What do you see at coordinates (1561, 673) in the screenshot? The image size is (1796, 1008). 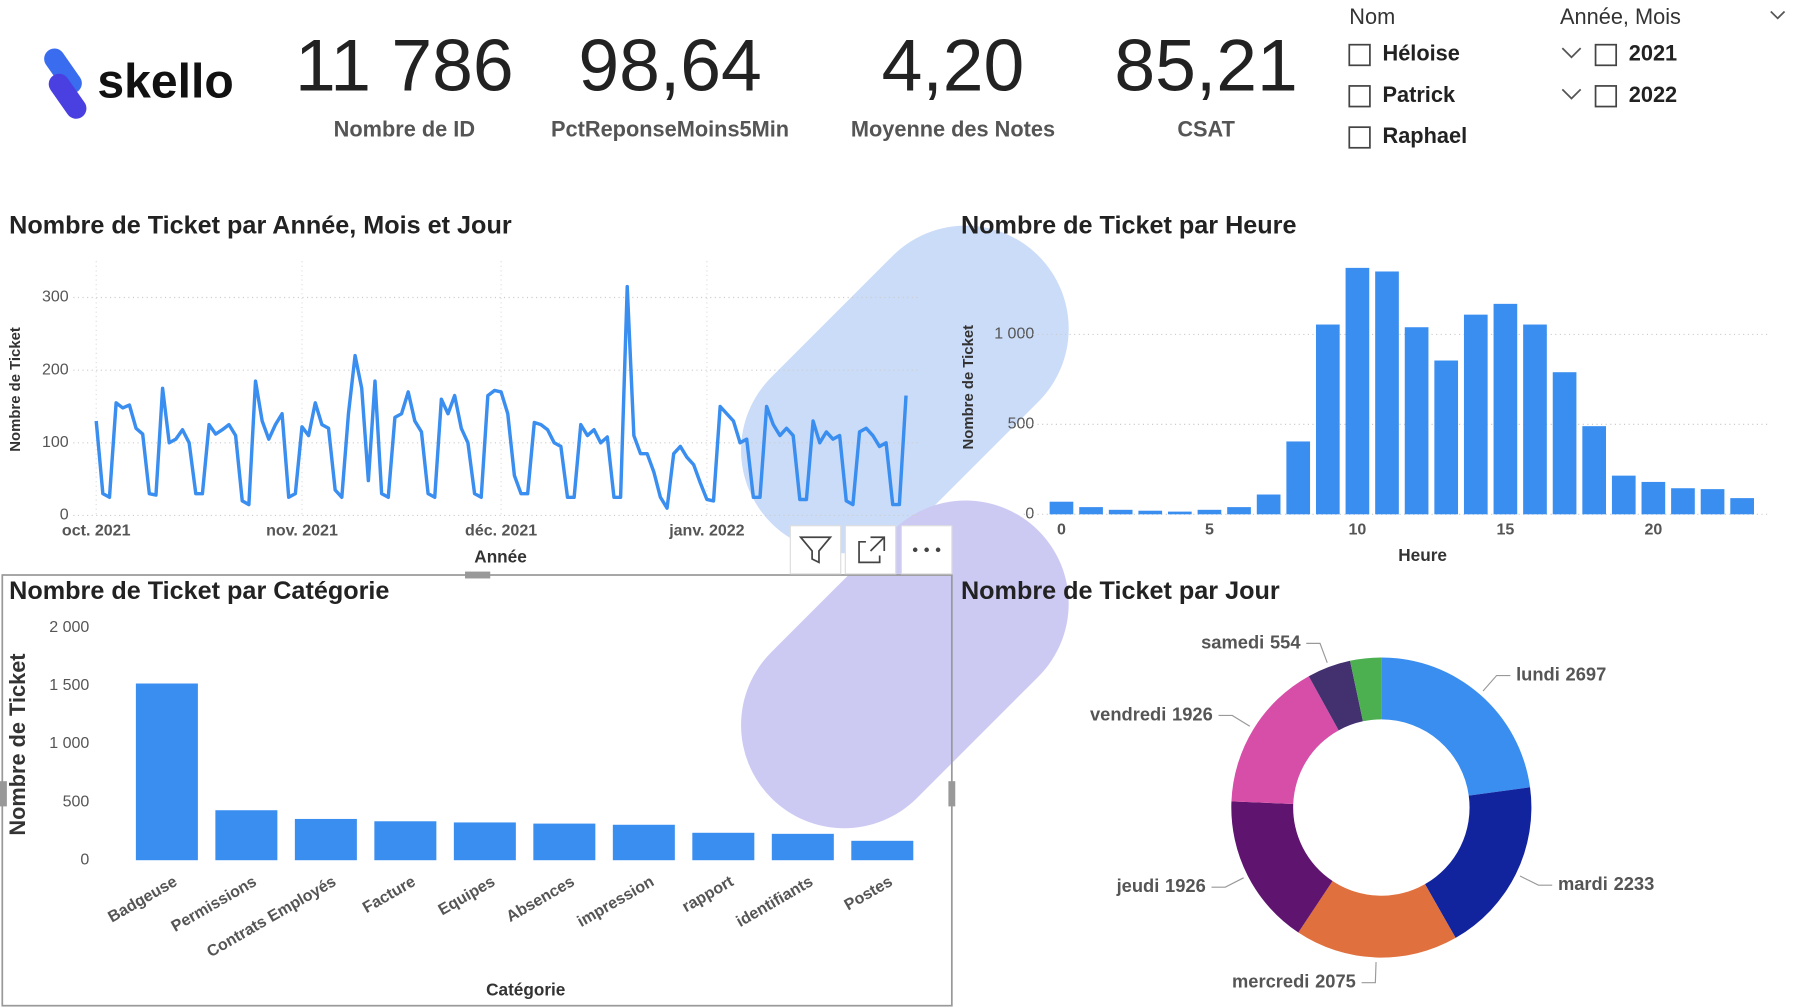 I see `data-label: lundi 2697` at bounding box center [1561, 673].